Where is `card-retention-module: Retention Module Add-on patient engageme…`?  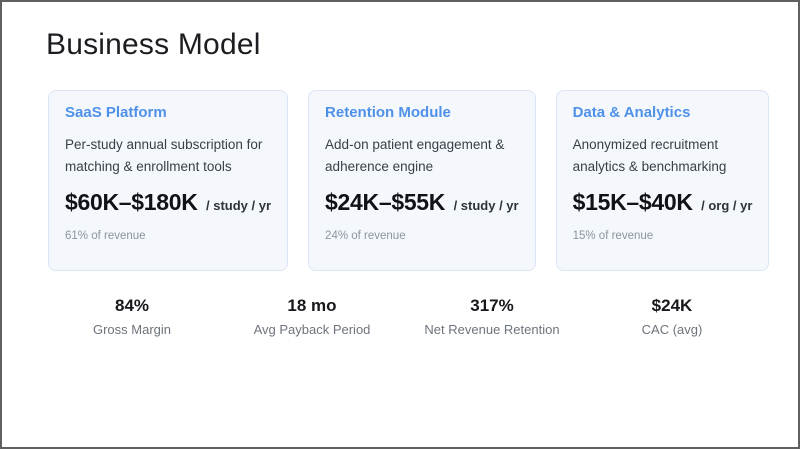
card-retention-module: Retention Module Add-on patient engageme… is located at coordinates (422, 180).